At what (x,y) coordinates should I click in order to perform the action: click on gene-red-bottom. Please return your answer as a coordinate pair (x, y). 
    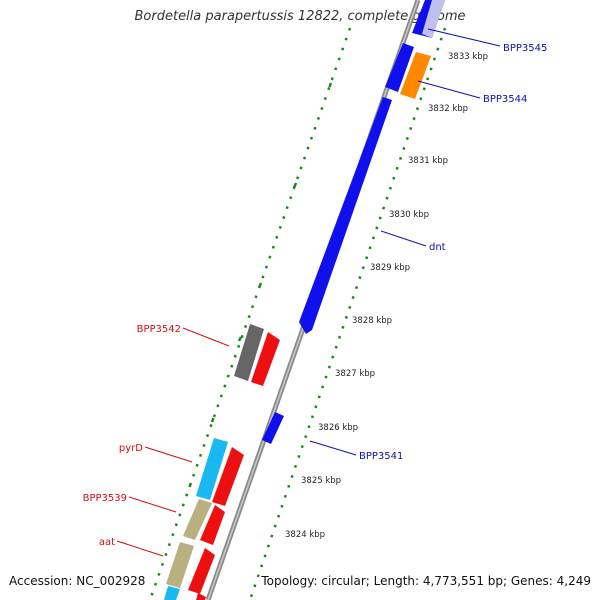
    Looking at the image, I should click on (201, 596).